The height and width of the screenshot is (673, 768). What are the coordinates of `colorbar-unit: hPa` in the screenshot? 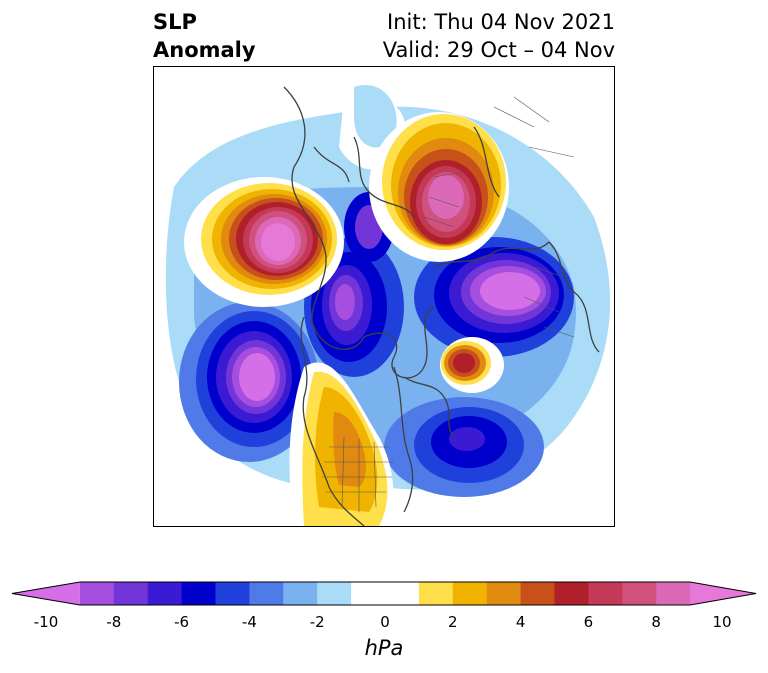 It's located at (384, 648).